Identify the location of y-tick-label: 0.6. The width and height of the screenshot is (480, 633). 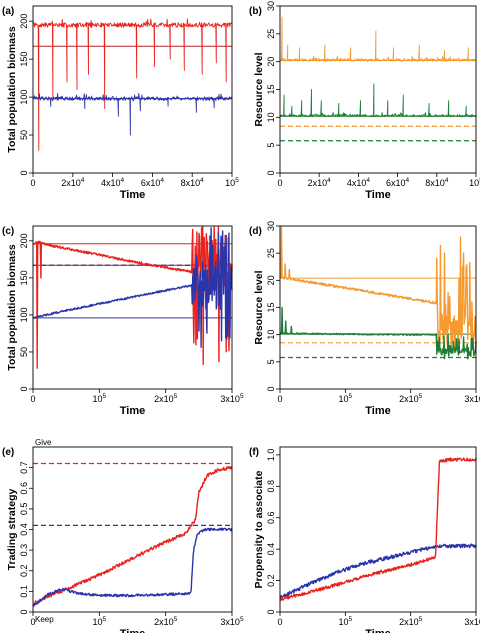
(24, 488).